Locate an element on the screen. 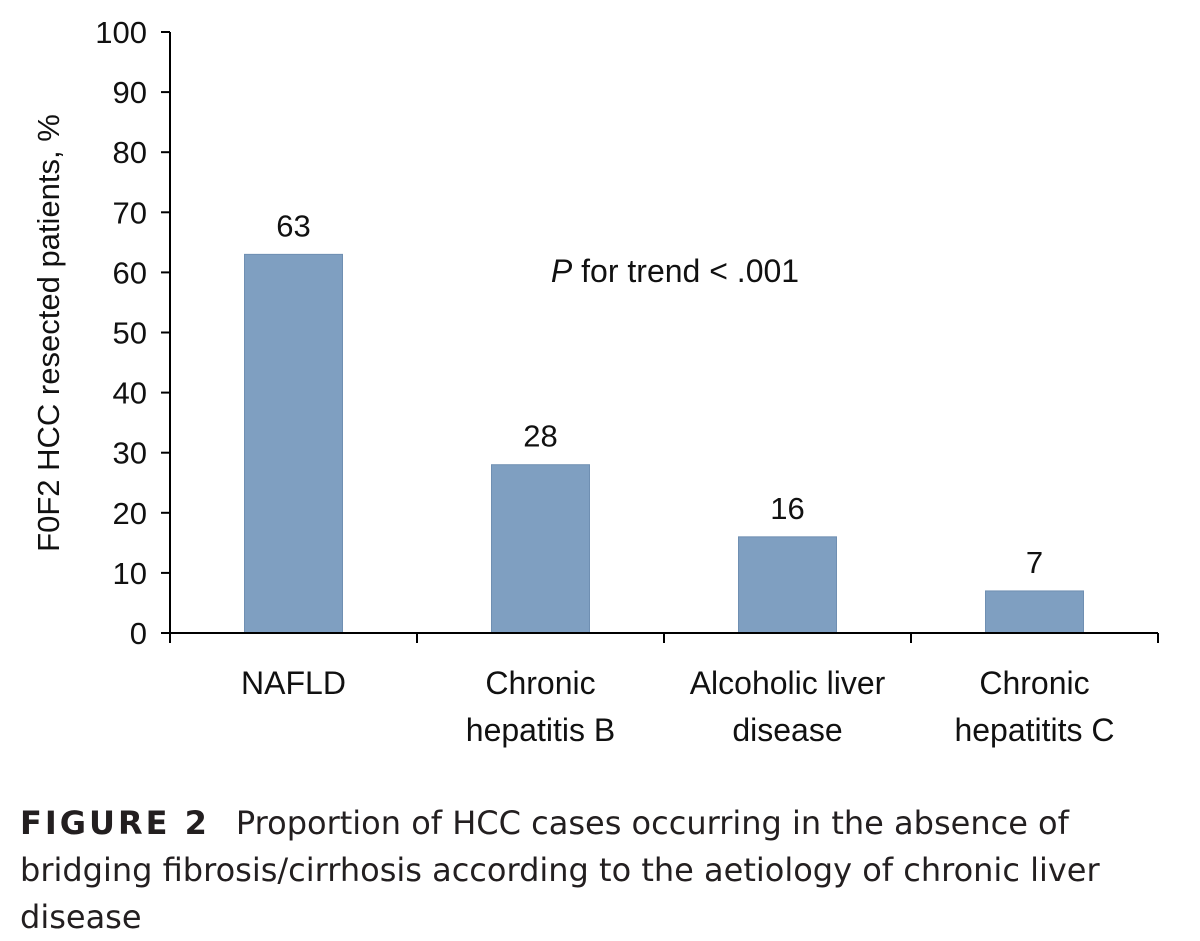 Image resolution: width=1200 pixels, height=941 pixels. y-tick-label: 50 is located at coordinates (130, 333).